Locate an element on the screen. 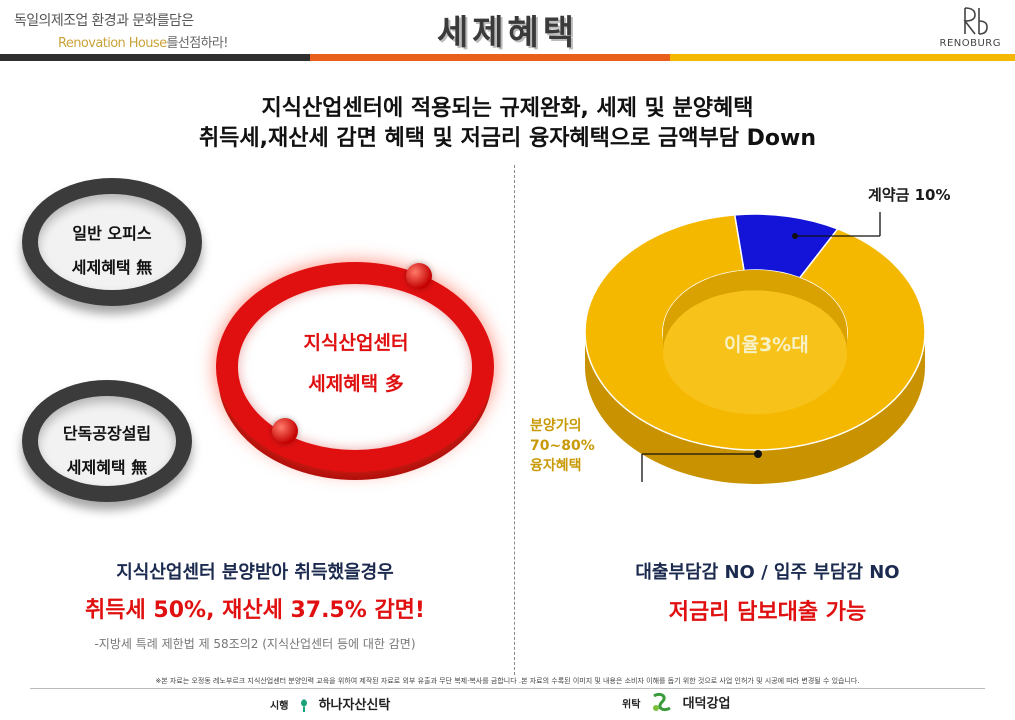  trust-label: 시행 is located at coordinates (279, 706).